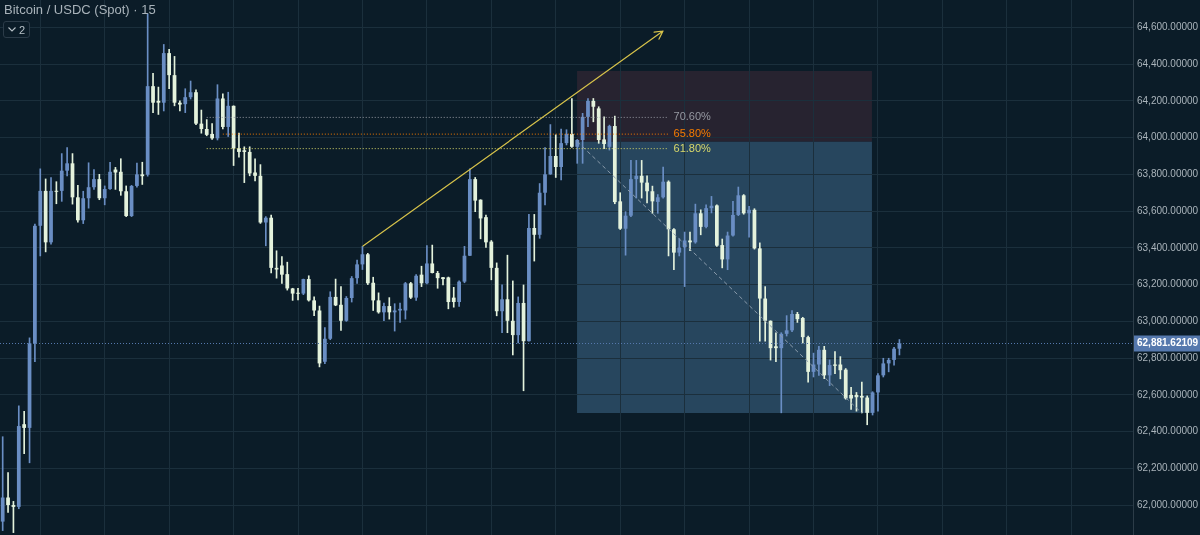 The width and height of the screenshot is (1200, 535). Describe the element at coordinates (1168, 27) in the screenshot. I see `y-tick-label: 64,600.00000` at that location.